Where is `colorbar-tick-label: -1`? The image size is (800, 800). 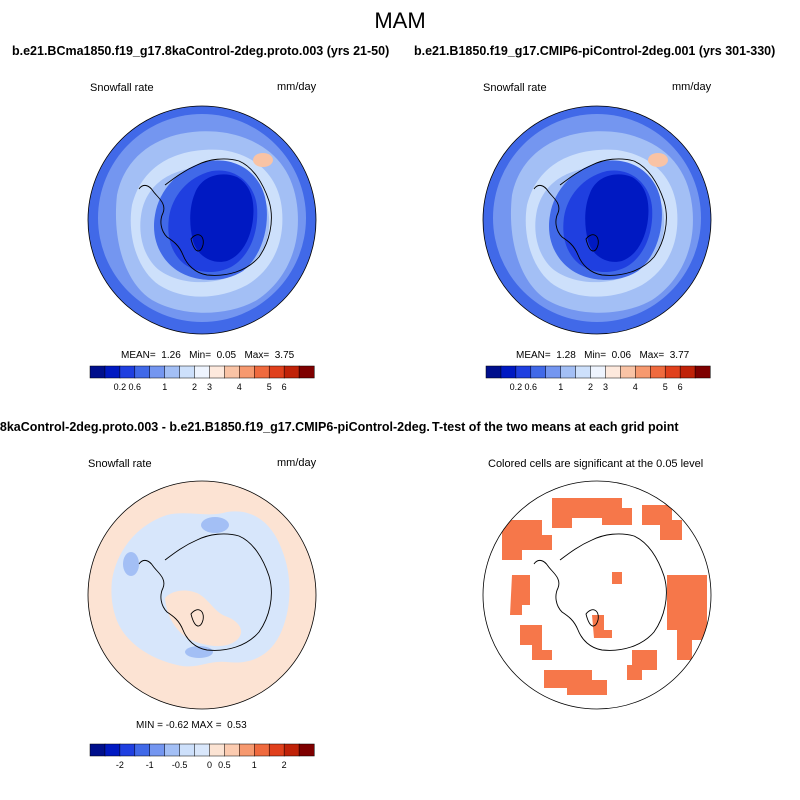 colorbar-tick-label: -1 is located at coordinates (150, 765).